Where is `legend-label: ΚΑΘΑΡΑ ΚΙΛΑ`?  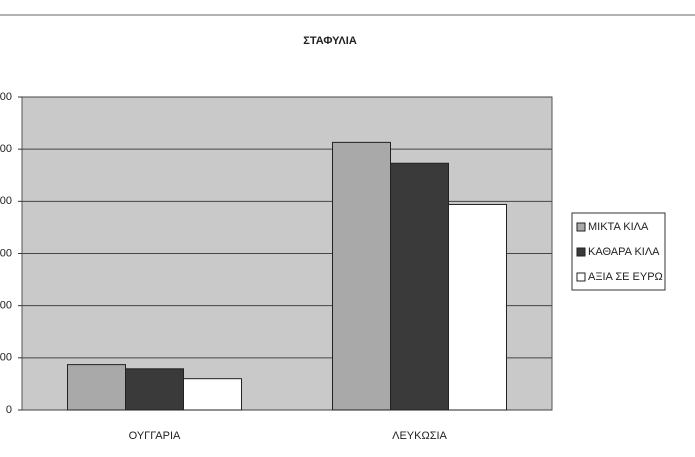
legend-label: ΚΑΘΑΡΑ ΚΙΛΑ is located at coordinates (624, 252).